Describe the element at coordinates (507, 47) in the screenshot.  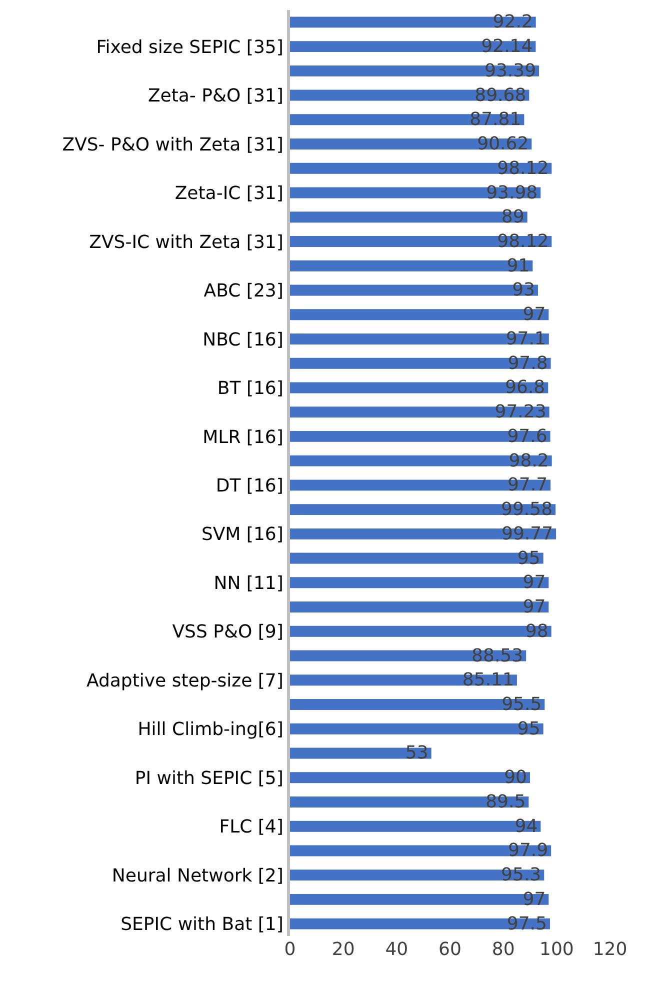
I see `data-label: 92.14` at that location.